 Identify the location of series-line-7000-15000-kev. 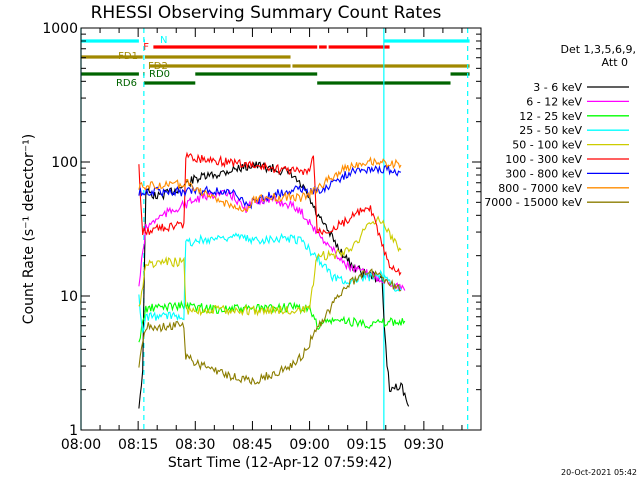
(270, 327).